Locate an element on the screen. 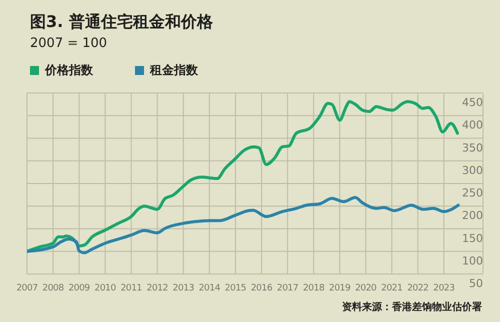 This screenshot has width=500, height=322. x-tick-label: 2021 is located at coordinates (391, 288).